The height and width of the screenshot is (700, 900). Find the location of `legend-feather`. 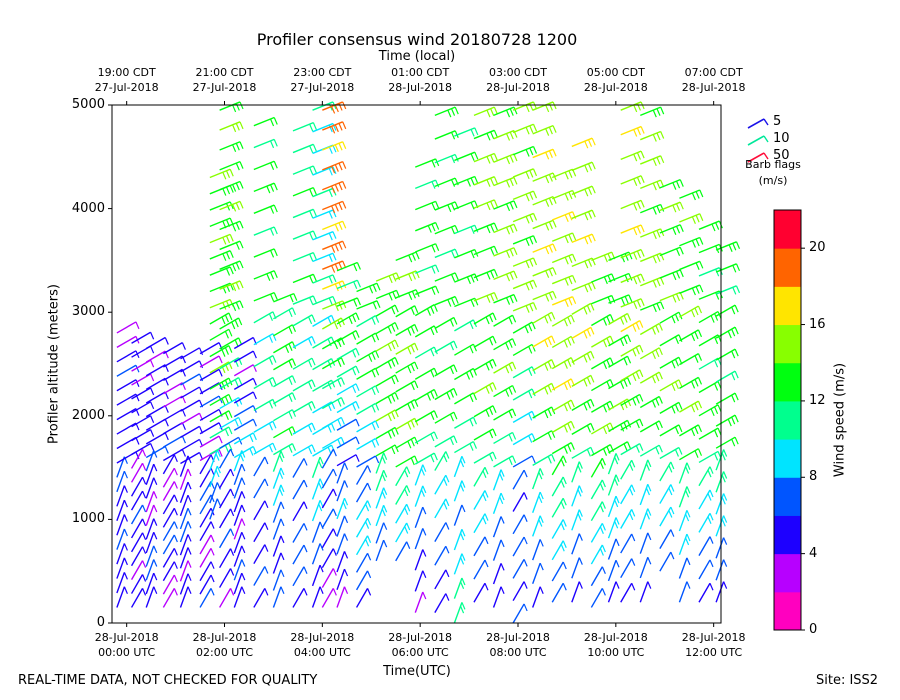

legend-feather is located at coordinates (766, 156).